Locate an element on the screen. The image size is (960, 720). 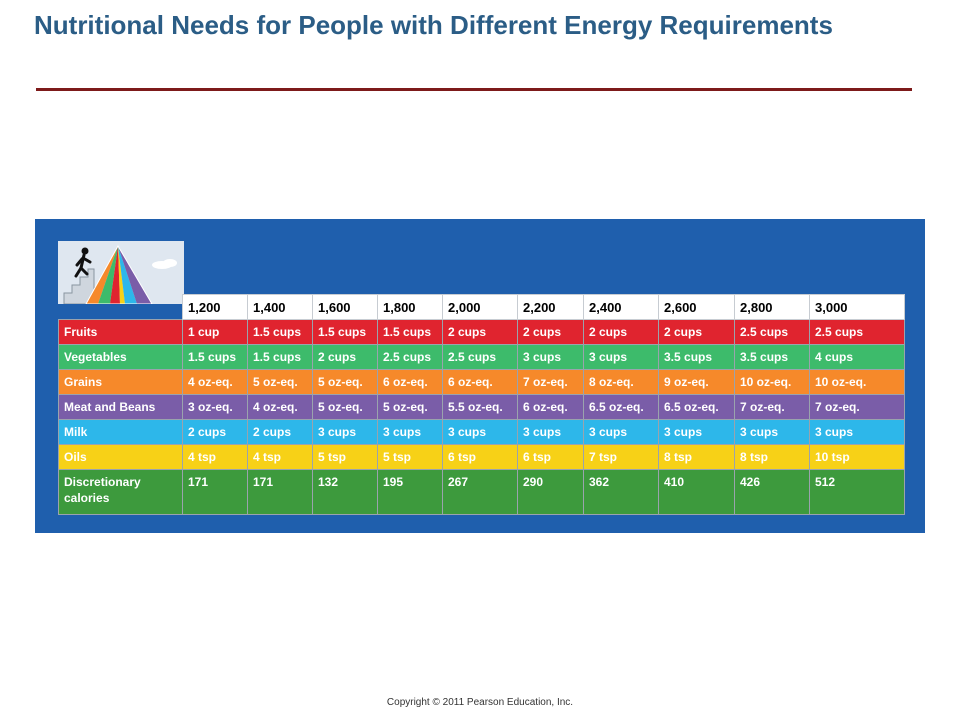
header-calories: 1,800 is located at coordinates (410, 307).